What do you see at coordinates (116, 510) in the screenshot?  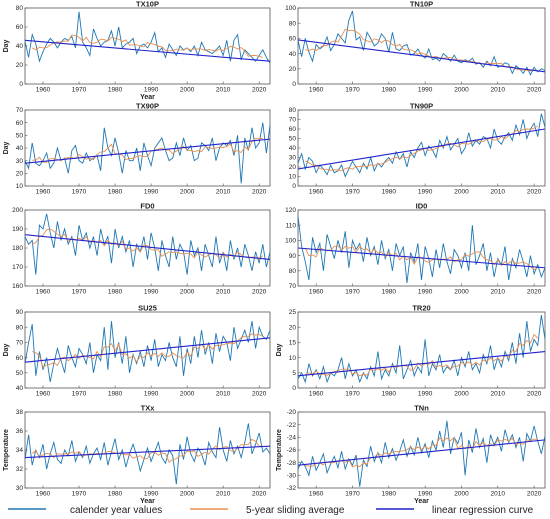 I see `legend-label-calendar: calender year values` at bounding box center [116, 510].